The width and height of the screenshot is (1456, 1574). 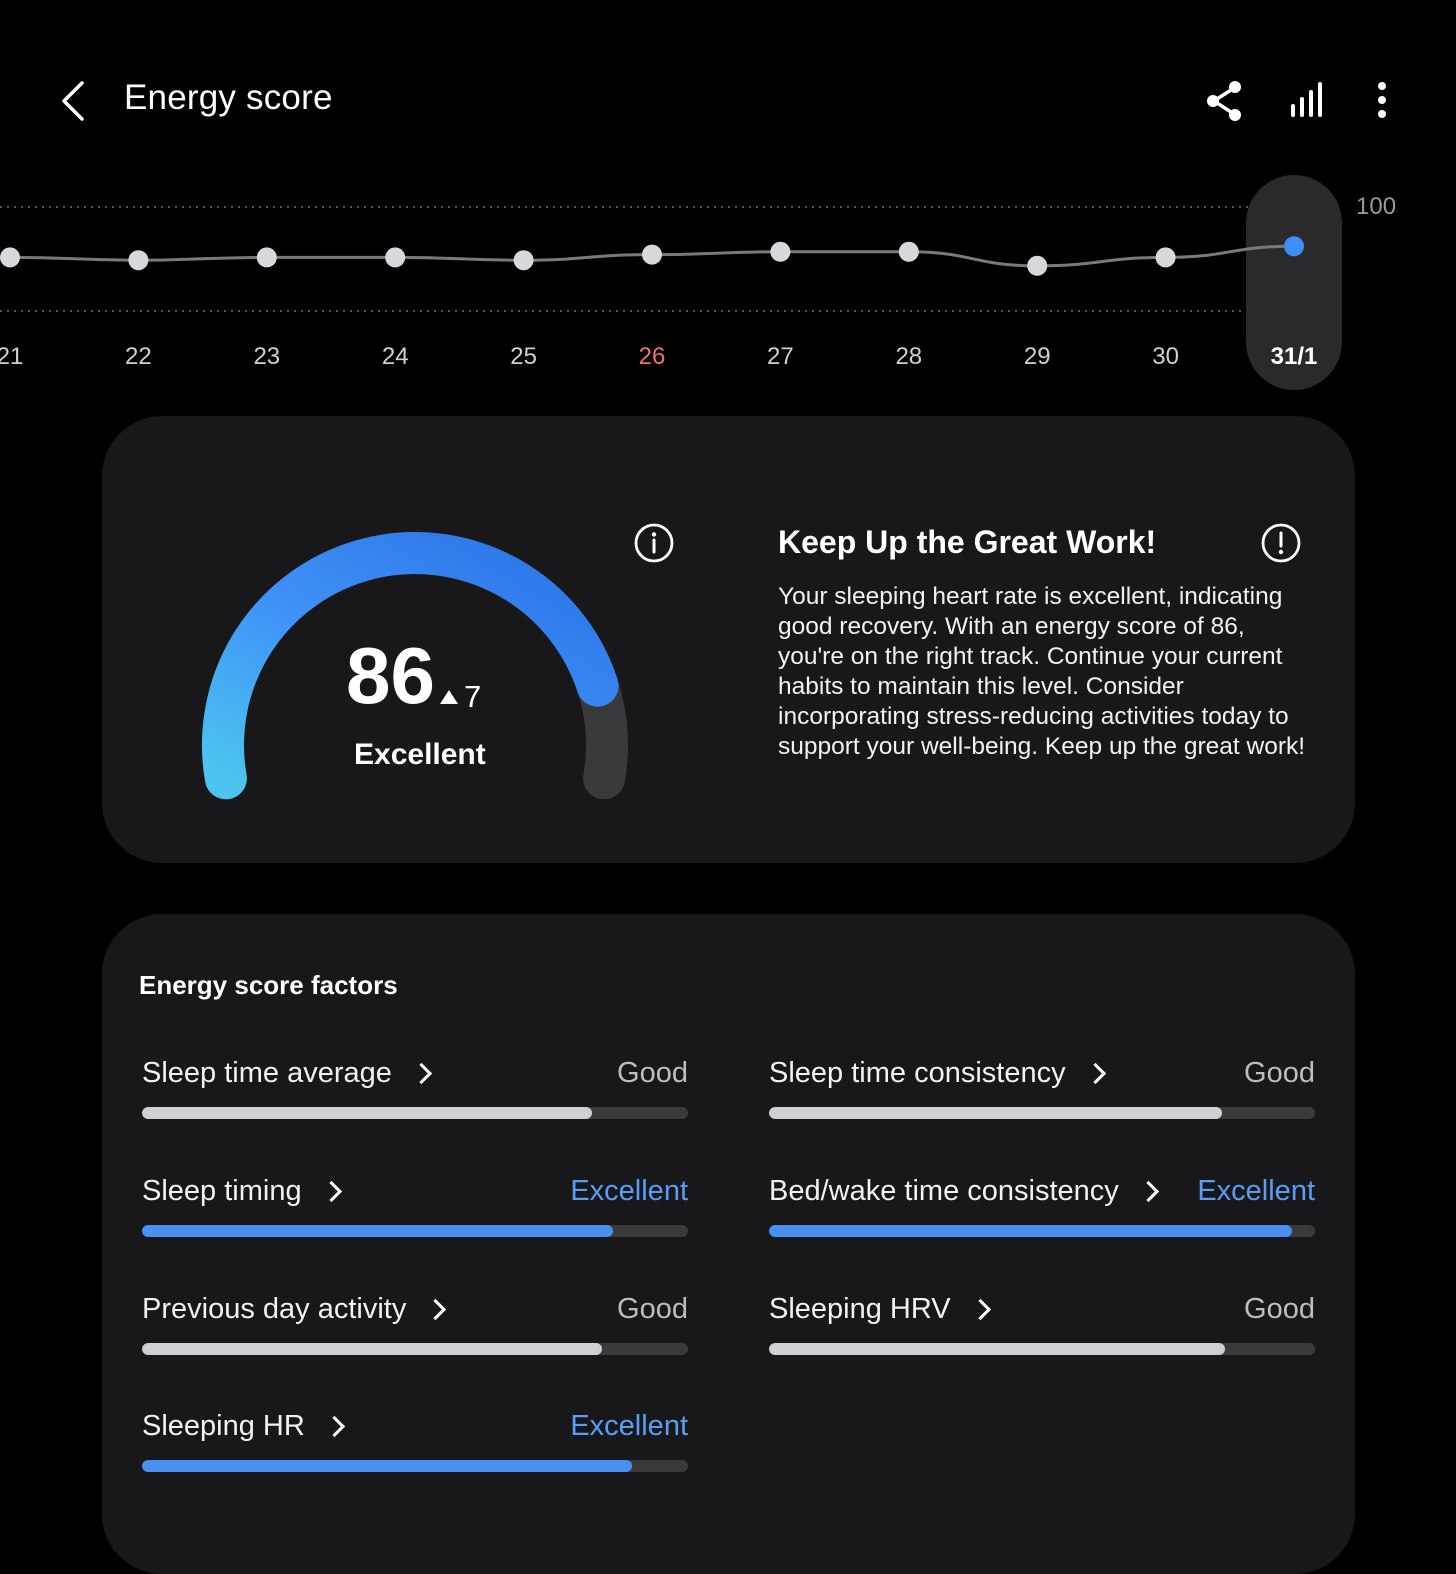 I want to click on day-label: 28, so click(x=908, y=356).